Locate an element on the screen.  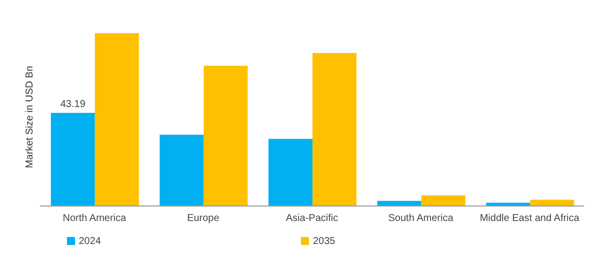
x-tick-label: Europe is located at coordinates (203, 218).